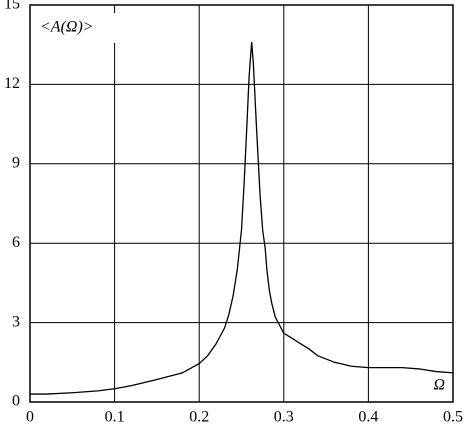 This screenshot has width=465, height=427. Describe the element at coordinates (453, 417) in the screenshot. I see `x-tick-label: 0.5` at that location.